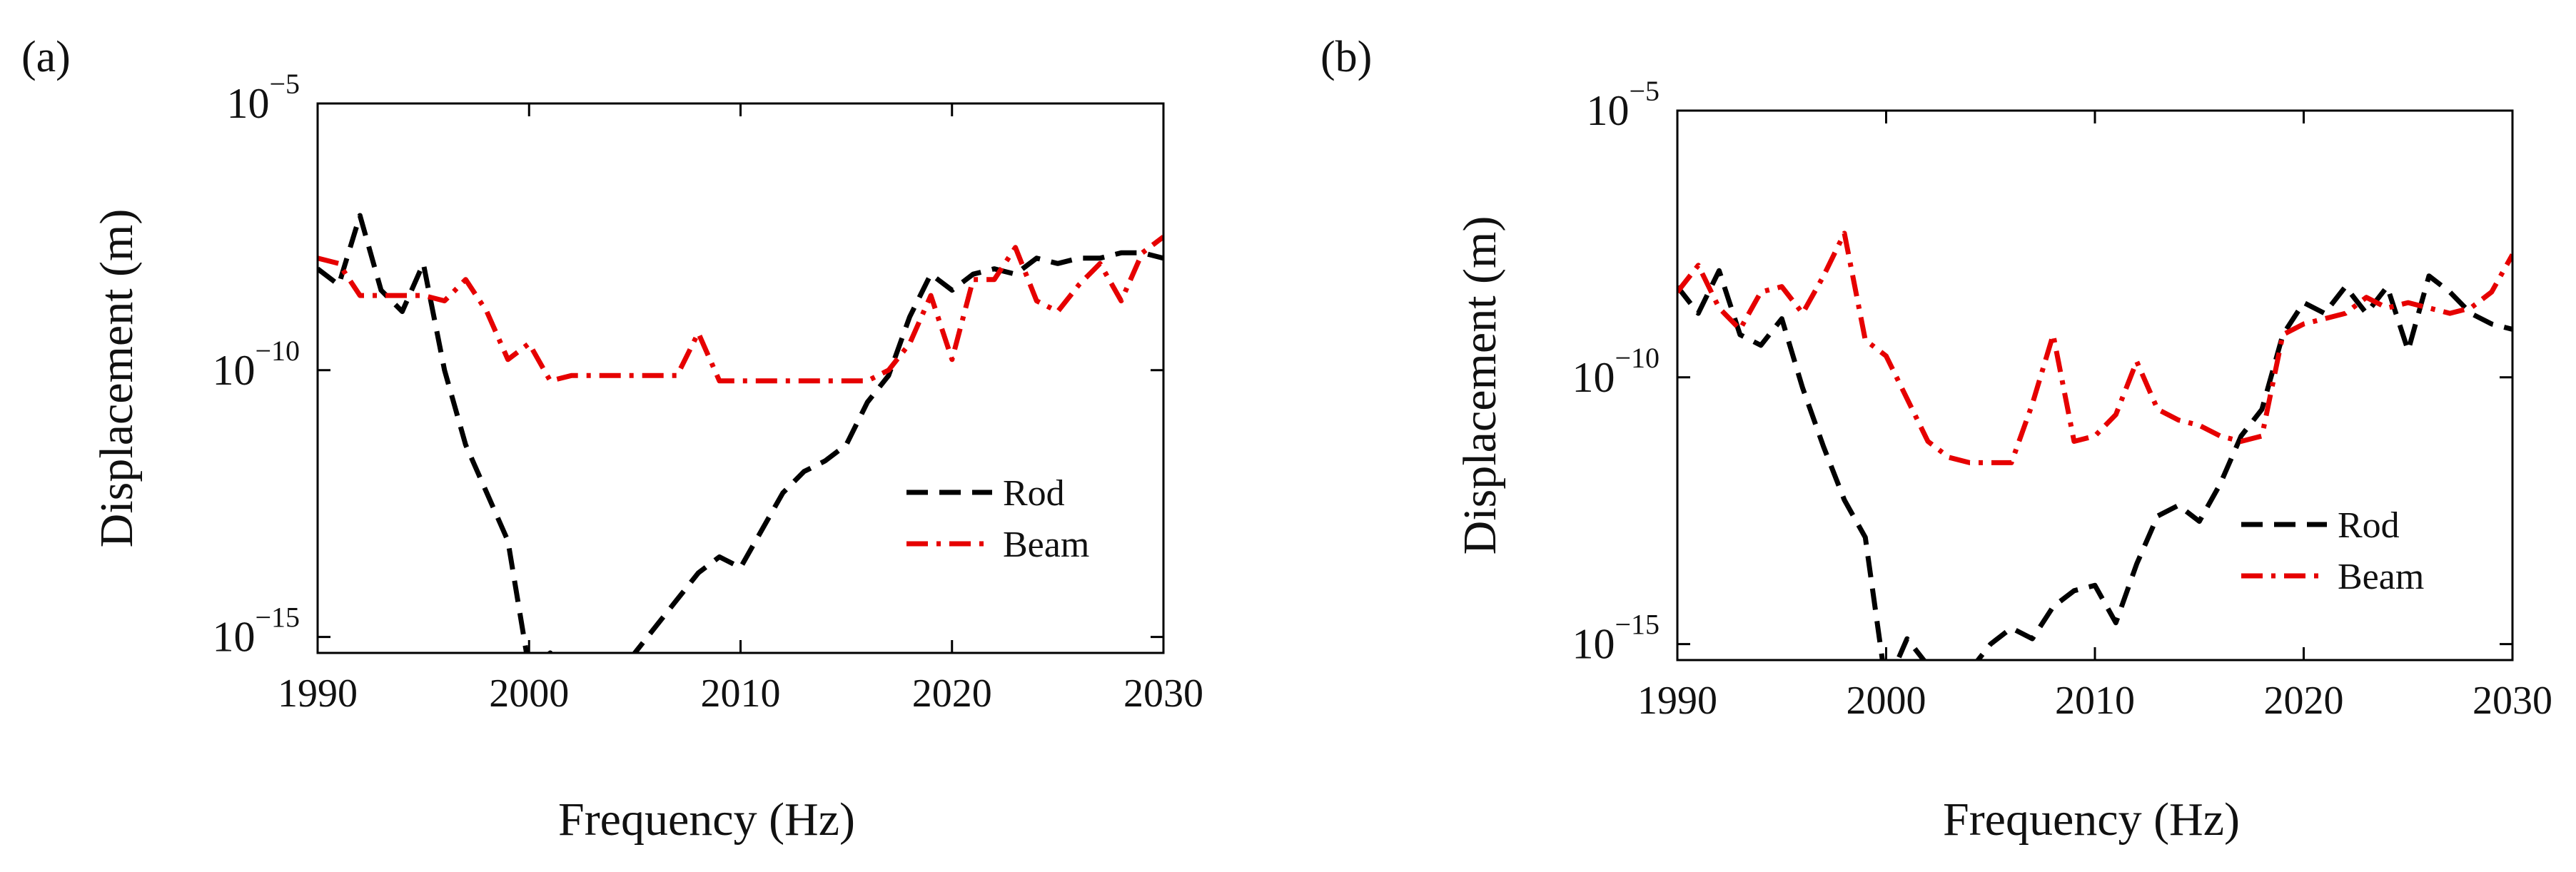  I want to click on series-line-rod, so click(2094, 464).